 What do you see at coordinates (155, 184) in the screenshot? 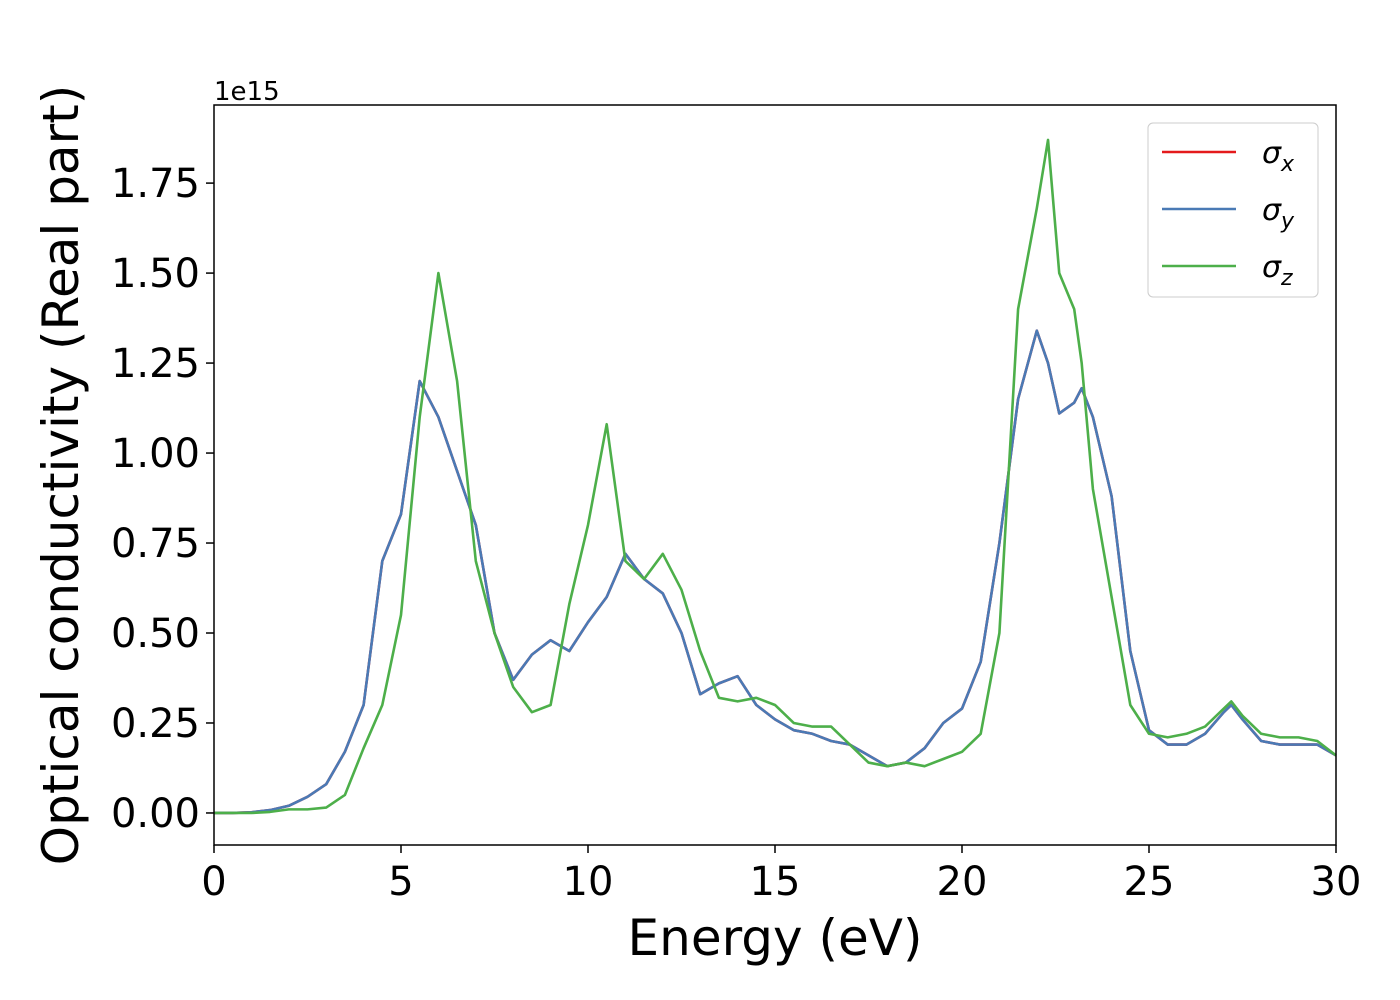
I see `y-tick-label: 1.75` at bounding box center [155, 184].